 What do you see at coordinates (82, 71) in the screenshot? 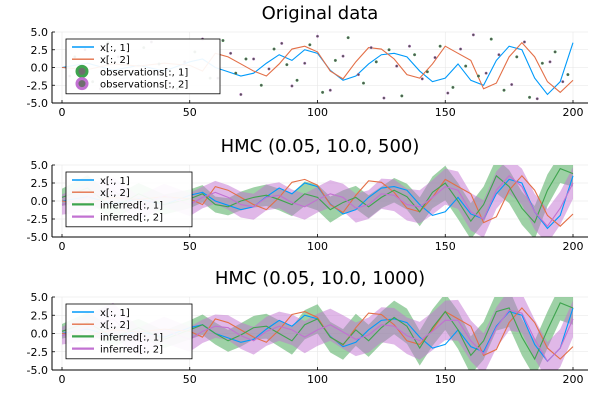
I see `legend-marker` at bounding box center [82, 71].